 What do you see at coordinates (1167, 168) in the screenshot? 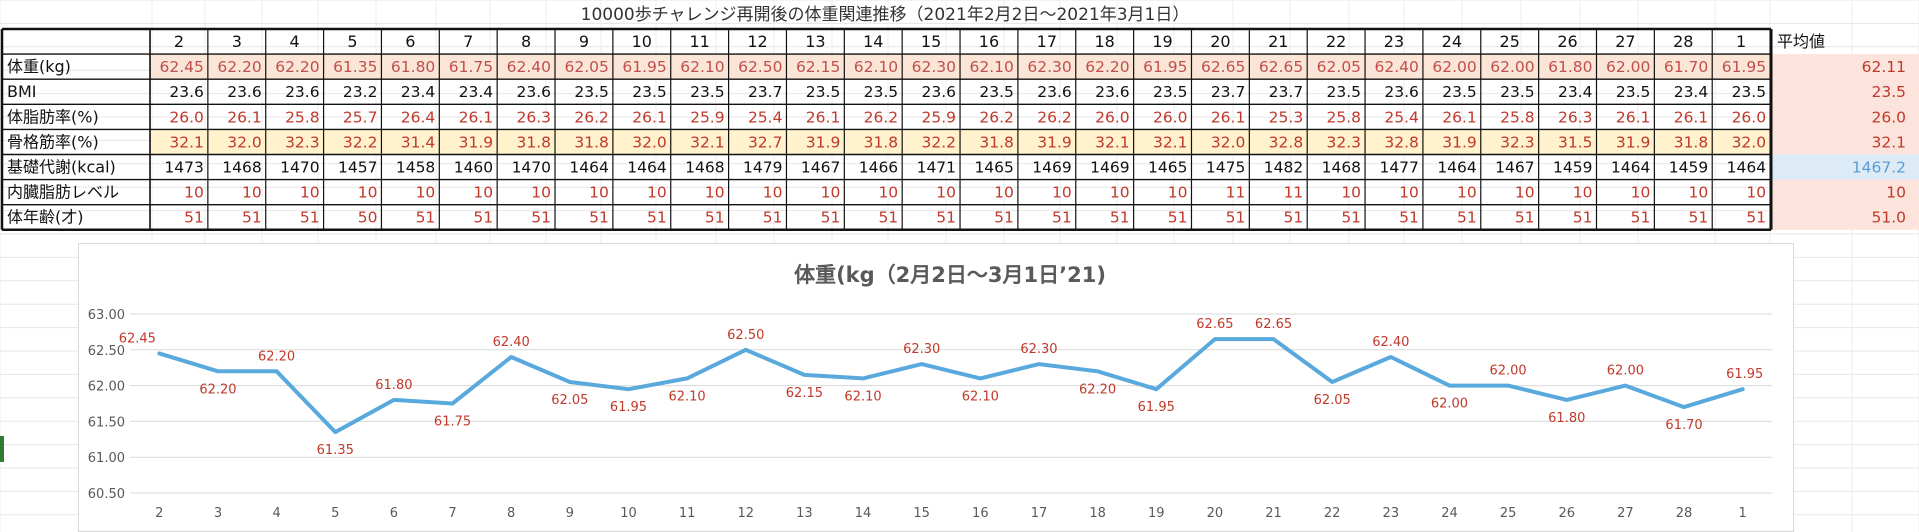
I see `table-cell: 1465` at bounding box center [1167, 168].